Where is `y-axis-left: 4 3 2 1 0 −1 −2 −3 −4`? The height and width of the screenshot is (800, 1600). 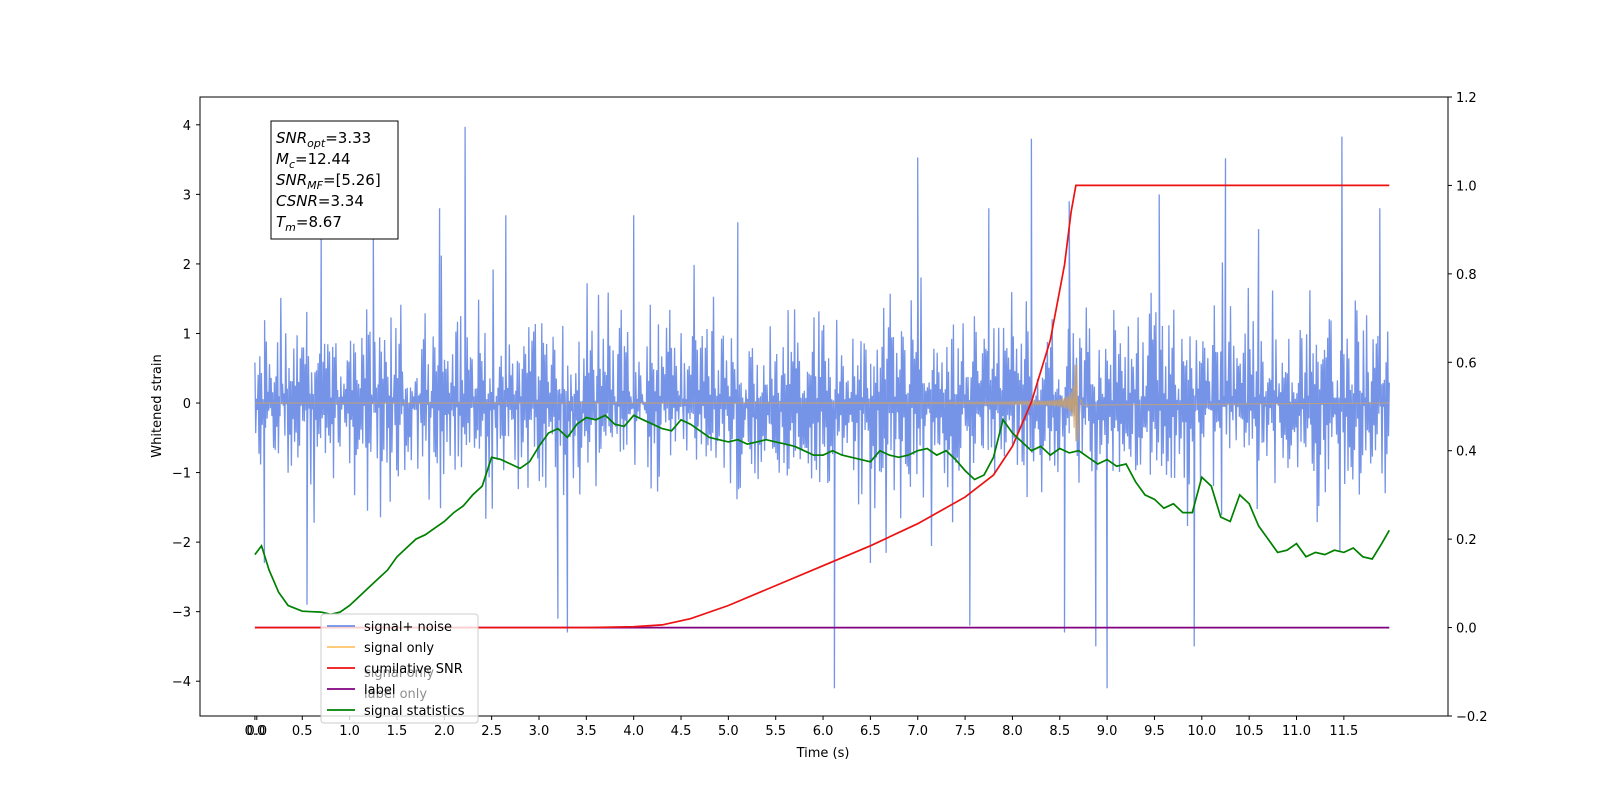 y-axis-left: 4 3 2 1 0 −1 −2 −3 −4 is located at coordinates (186, 404).